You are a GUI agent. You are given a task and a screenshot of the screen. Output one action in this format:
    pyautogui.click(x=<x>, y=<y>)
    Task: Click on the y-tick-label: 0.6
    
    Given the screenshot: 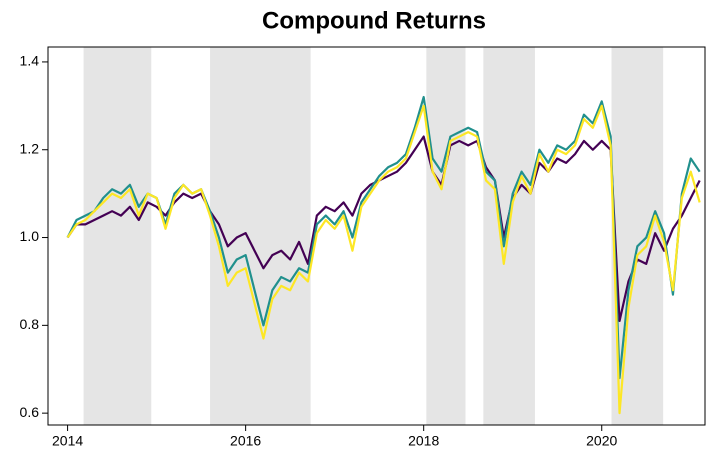 What is the action you would take?
    pyautogui.click(x=30, y=412)
    